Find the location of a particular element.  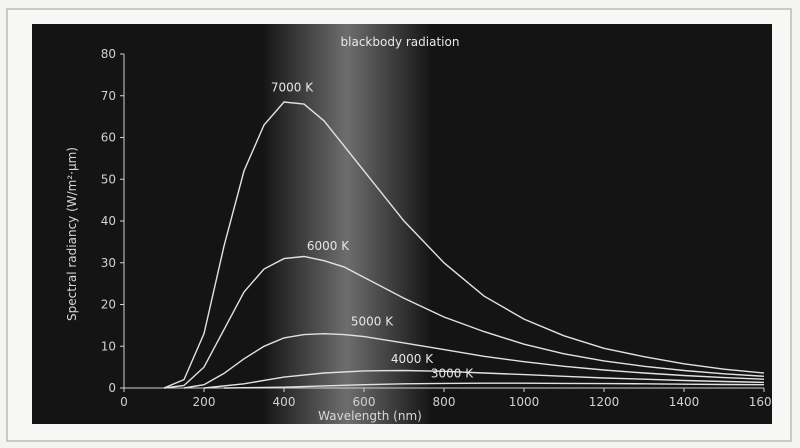

x-tick-label: 1400 is located at coordinates (684, 402).